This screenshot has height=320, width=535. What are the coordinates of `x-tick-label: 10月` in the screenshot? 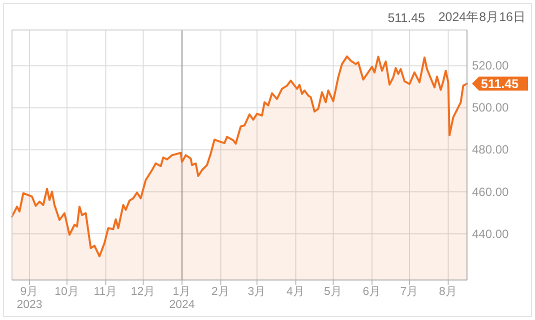 It's located at (67, 291).